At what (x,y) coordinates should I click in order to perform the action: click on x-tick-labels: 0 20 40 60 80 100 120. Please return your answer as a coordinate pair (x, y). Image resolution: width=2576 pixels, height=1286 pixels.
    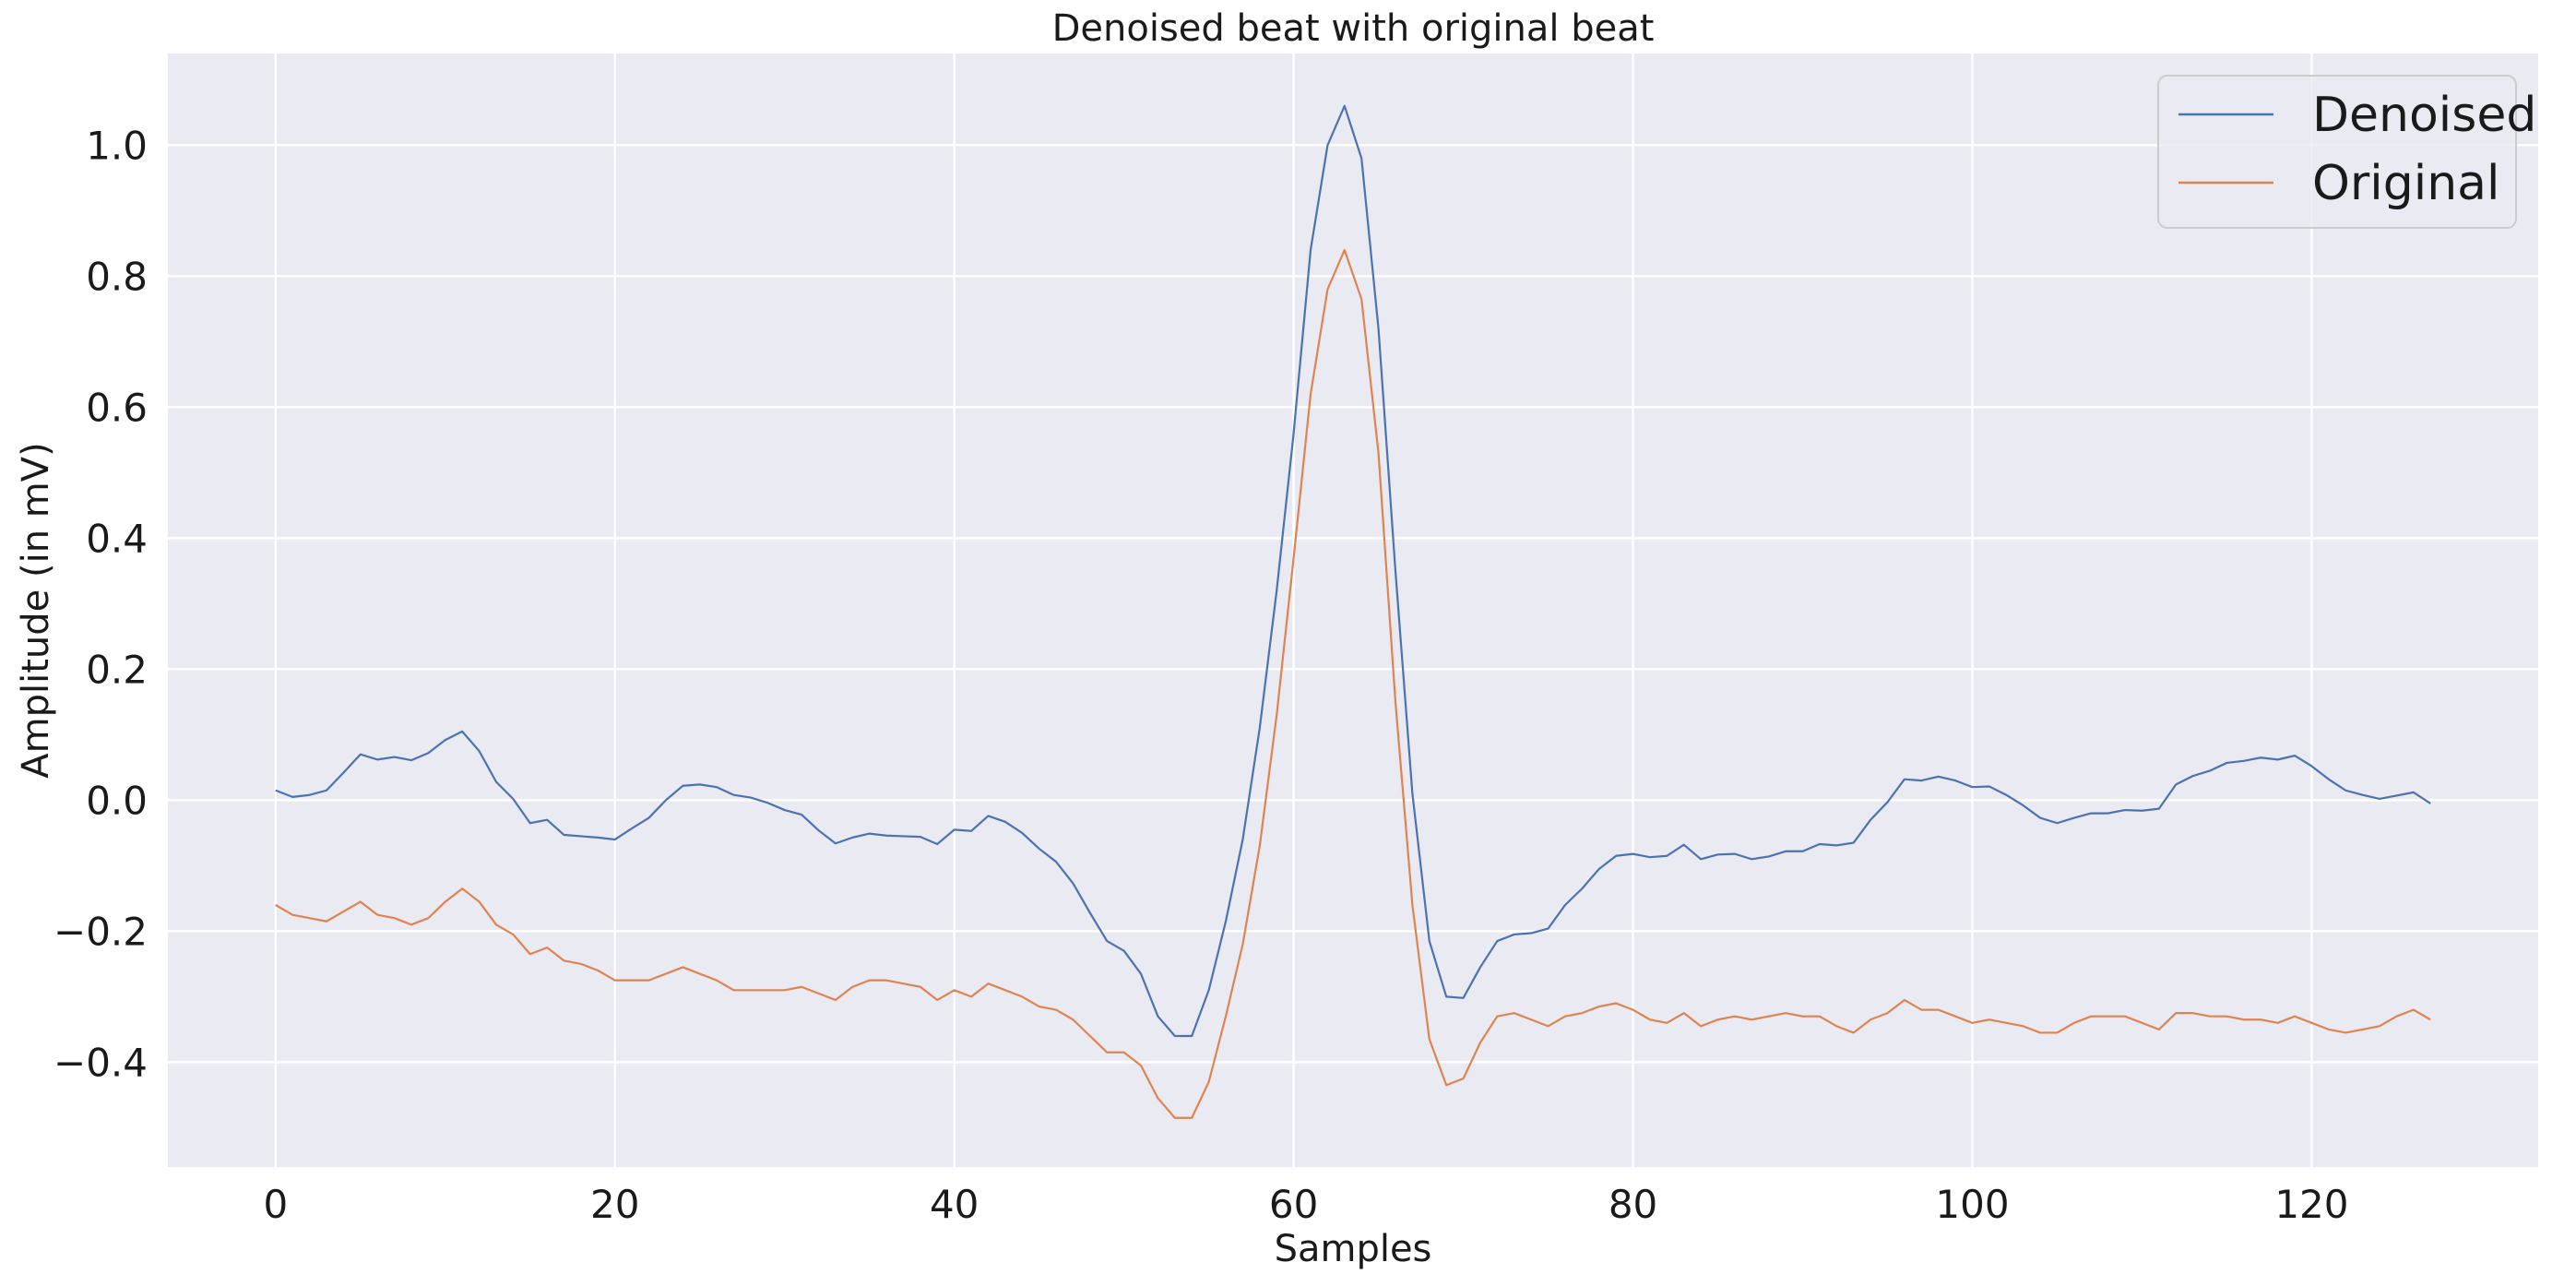
    Looking at the image, I should click on (1305, 1204).